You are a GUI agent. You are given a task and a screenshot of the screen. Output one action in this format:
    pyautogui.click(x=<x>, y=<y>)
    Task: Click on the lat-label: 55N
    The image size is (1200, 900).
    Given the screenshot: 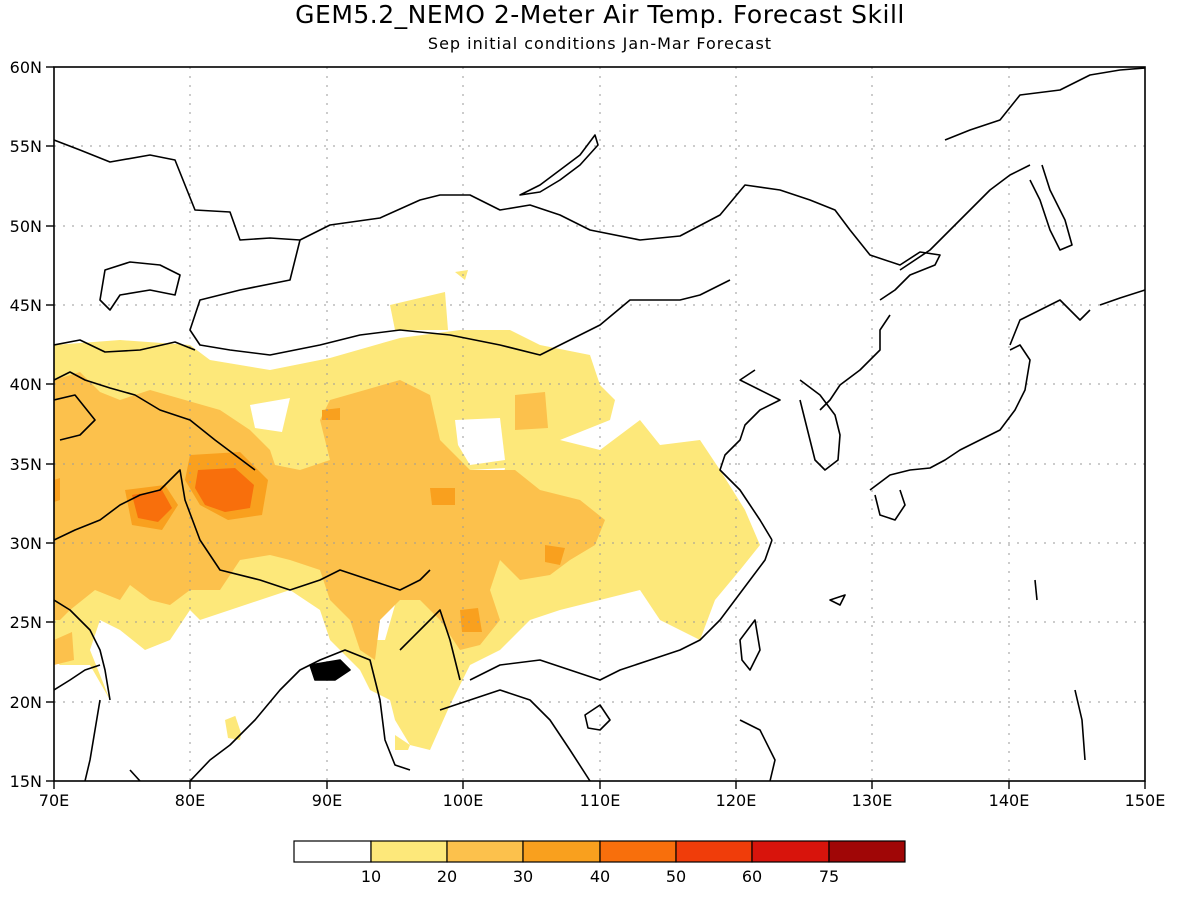 What is the action you would take?
    pyautogui.click(x=26, y=146)
    